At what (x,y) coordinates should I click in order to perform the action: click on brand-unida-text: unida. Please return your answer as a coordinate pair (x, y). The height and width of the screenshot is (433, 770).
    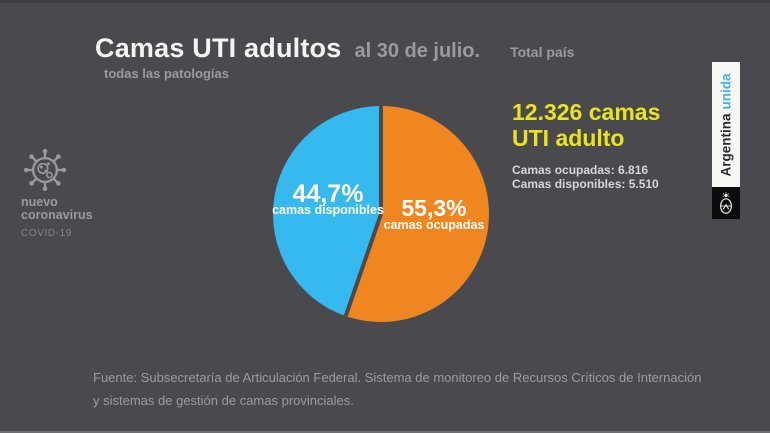
    Looking at the image, I should click on (725, 91).